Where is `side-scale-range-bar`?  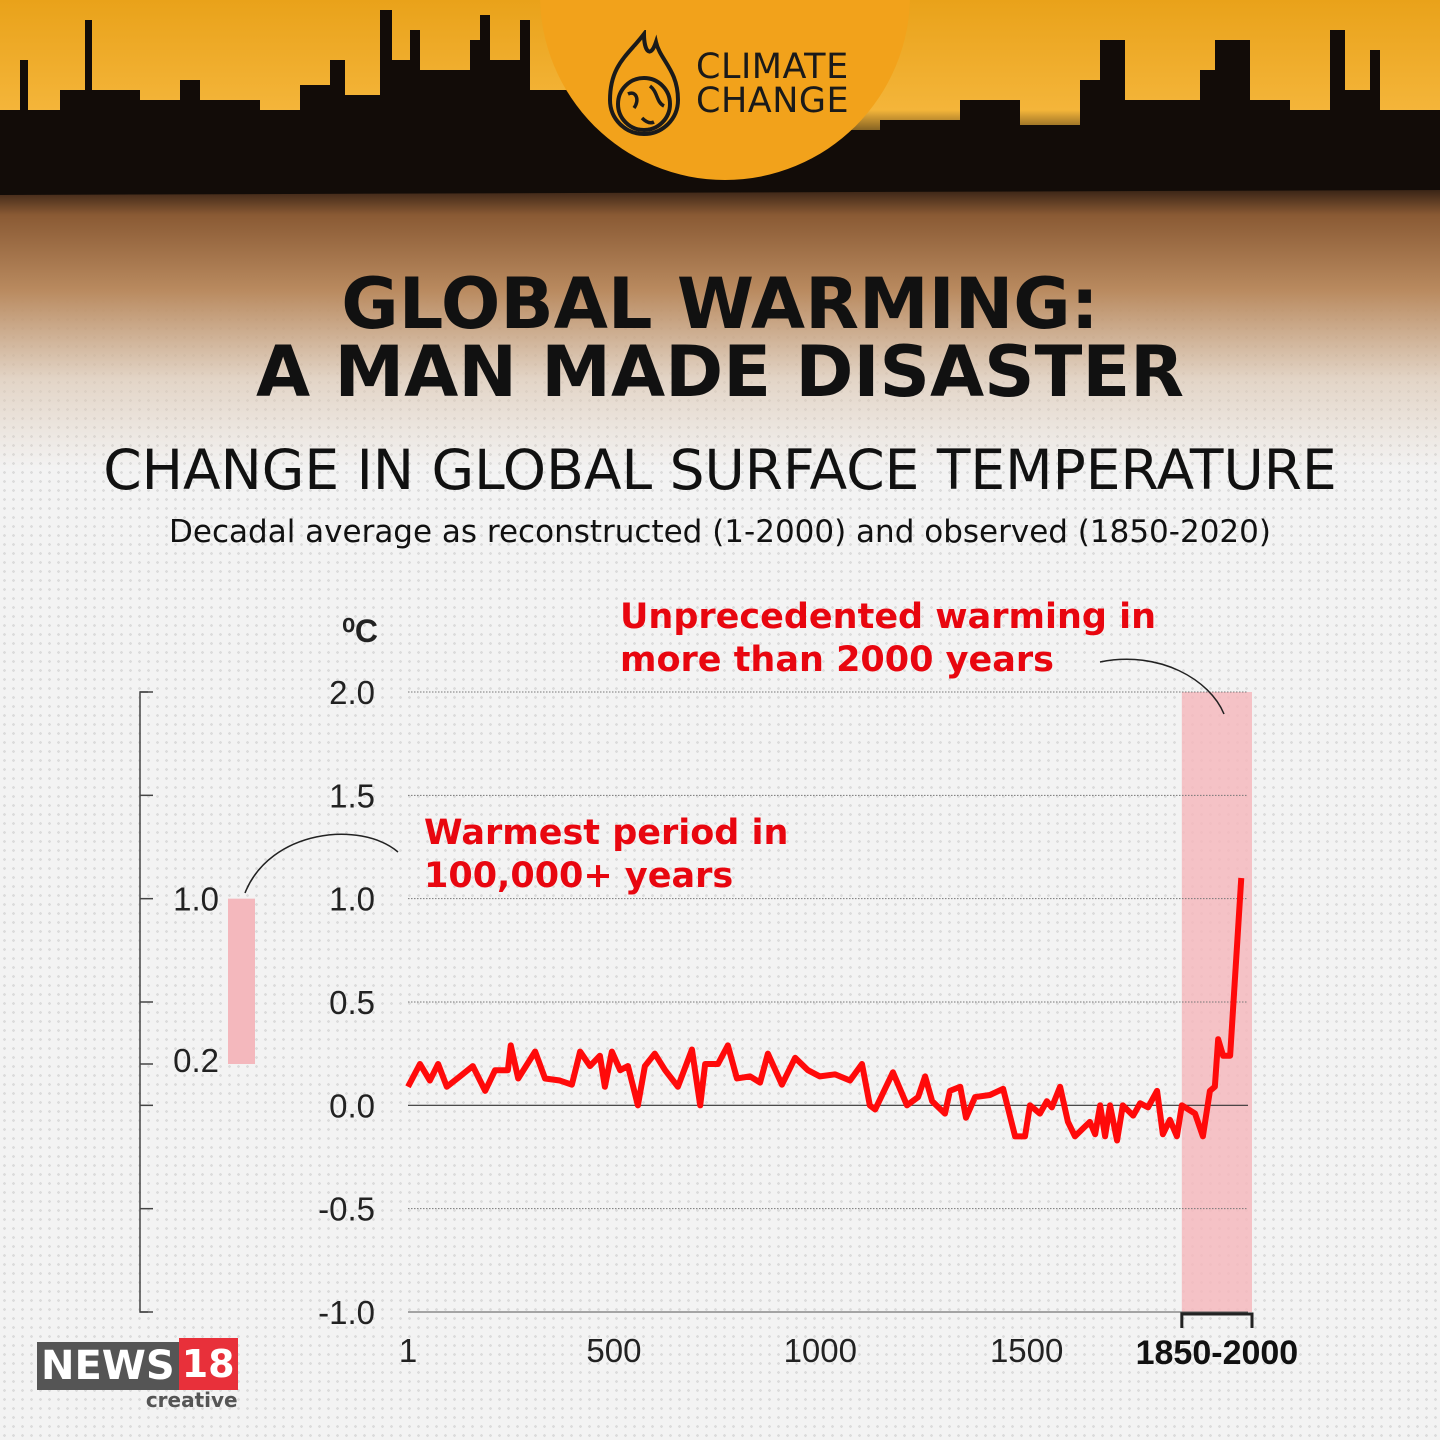 side-scale-range-bar is located at coordinates (241, 981).